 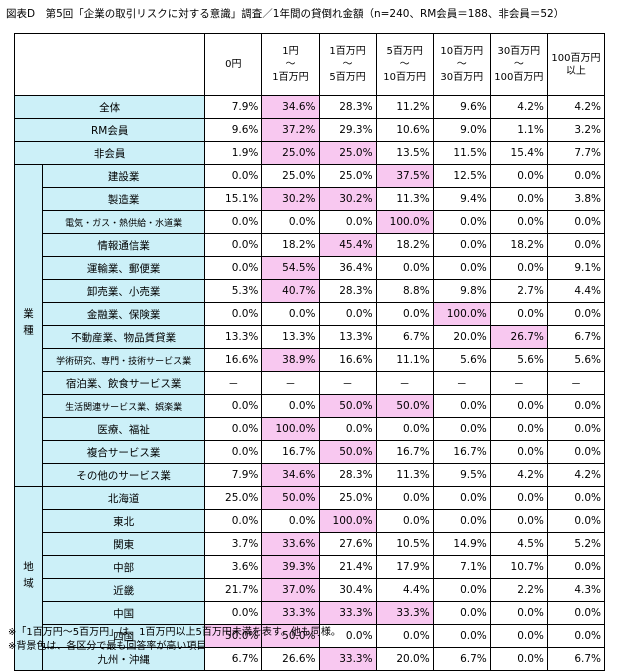 I want to click on cell: 37.0%, so click(x=290, y=590).